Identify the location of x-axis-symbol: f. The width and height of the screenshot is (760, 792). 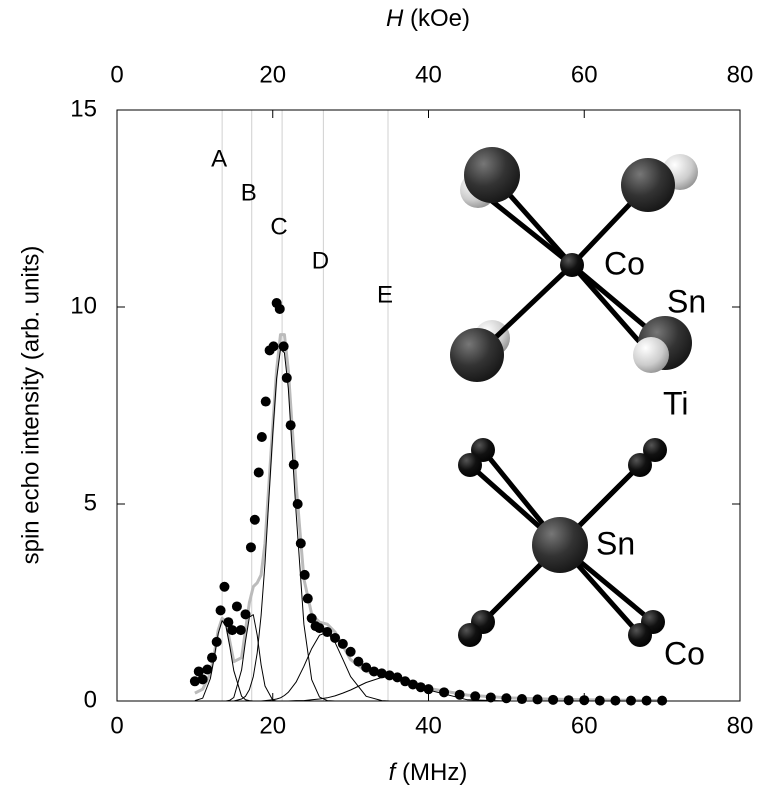
(393, 772).